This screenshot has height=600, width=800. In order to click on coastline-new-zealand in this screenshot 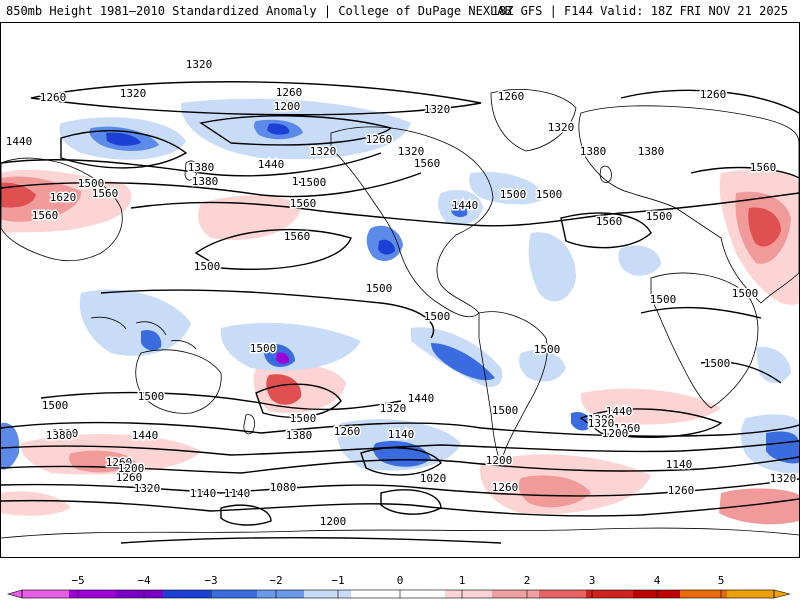, I will do `click(249, 424)`.